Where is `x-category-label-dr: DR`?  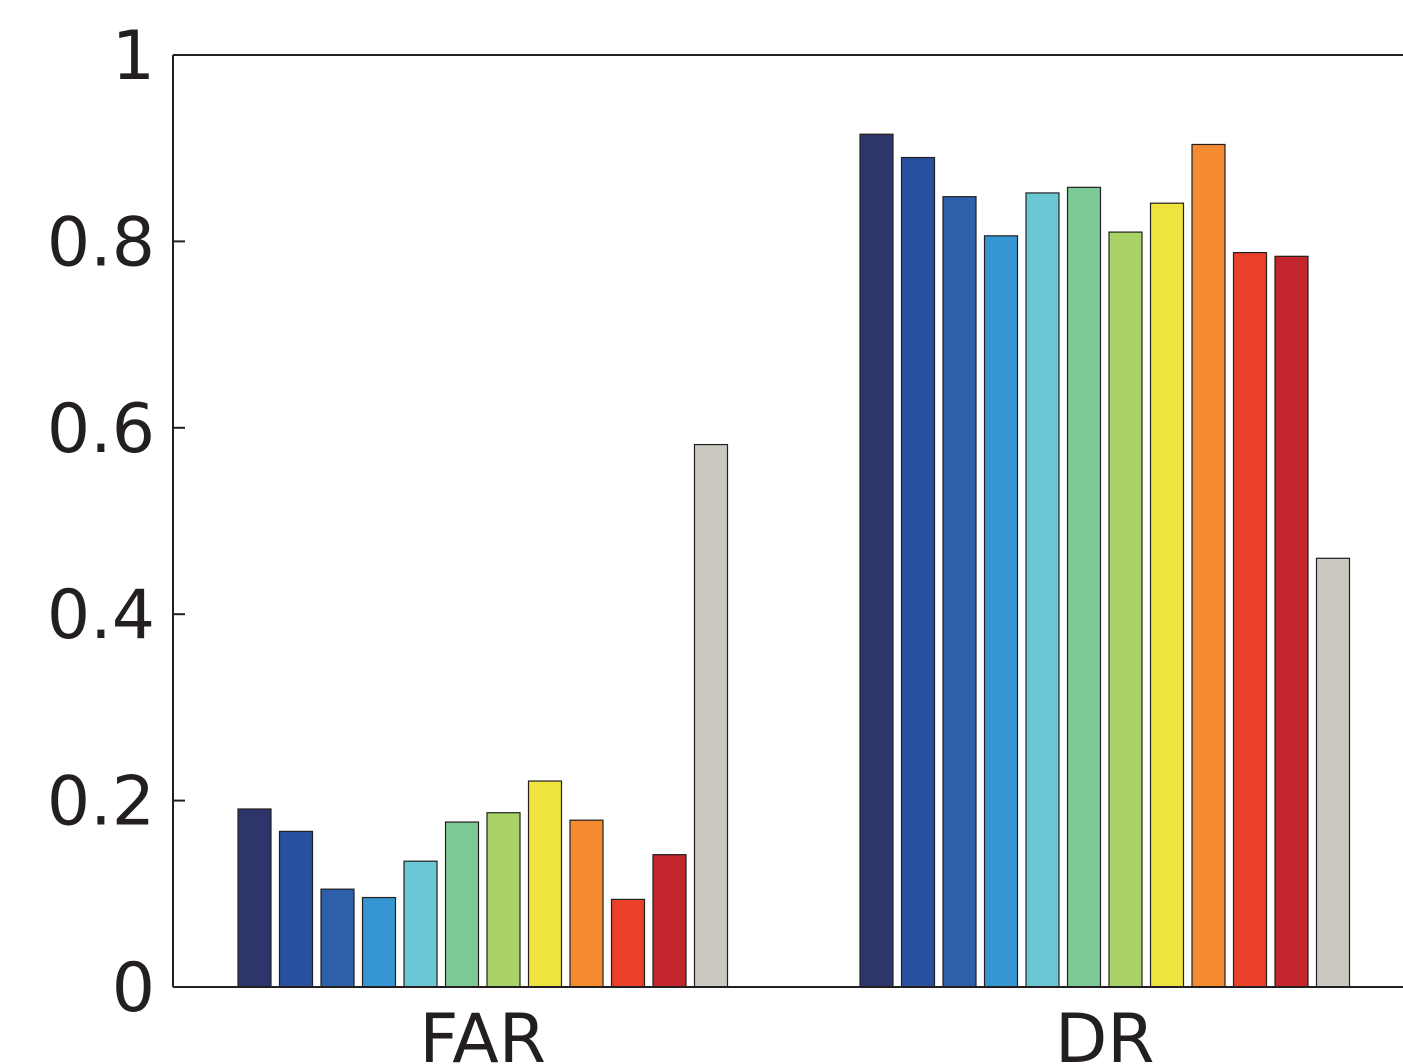
x-category-label-dr: DR is located at coordinates (1105, 1032).